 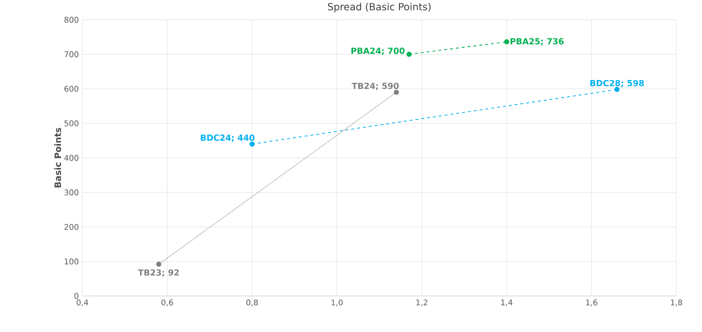 I want to click on chart-title: Spread (Basic Points), so click(x=379, y=8).